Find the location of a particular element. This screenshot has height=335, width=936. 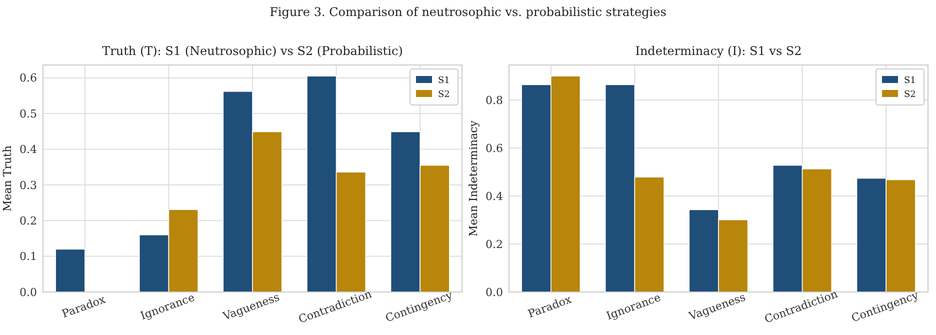

y-tick-label: 0.5 is located at coordinates (28, 113).